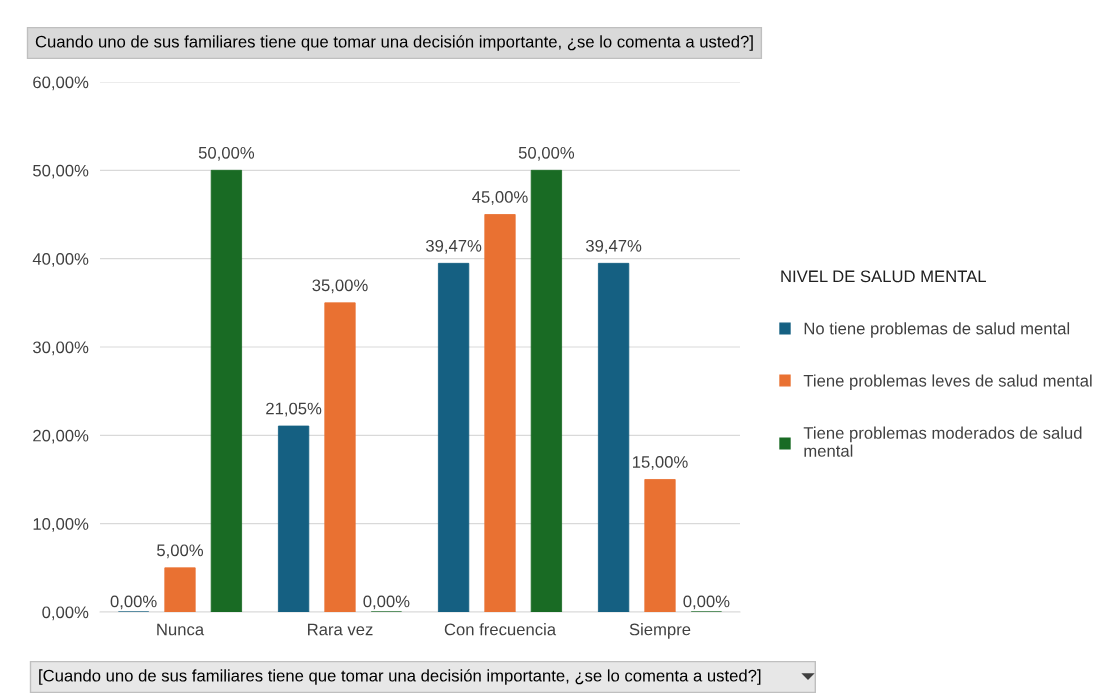  I want to click on text: [Cuando uno de sus familiares tiene que tomar una decisión importante, ¿se lo comenta a usted?], so click(400, 677).